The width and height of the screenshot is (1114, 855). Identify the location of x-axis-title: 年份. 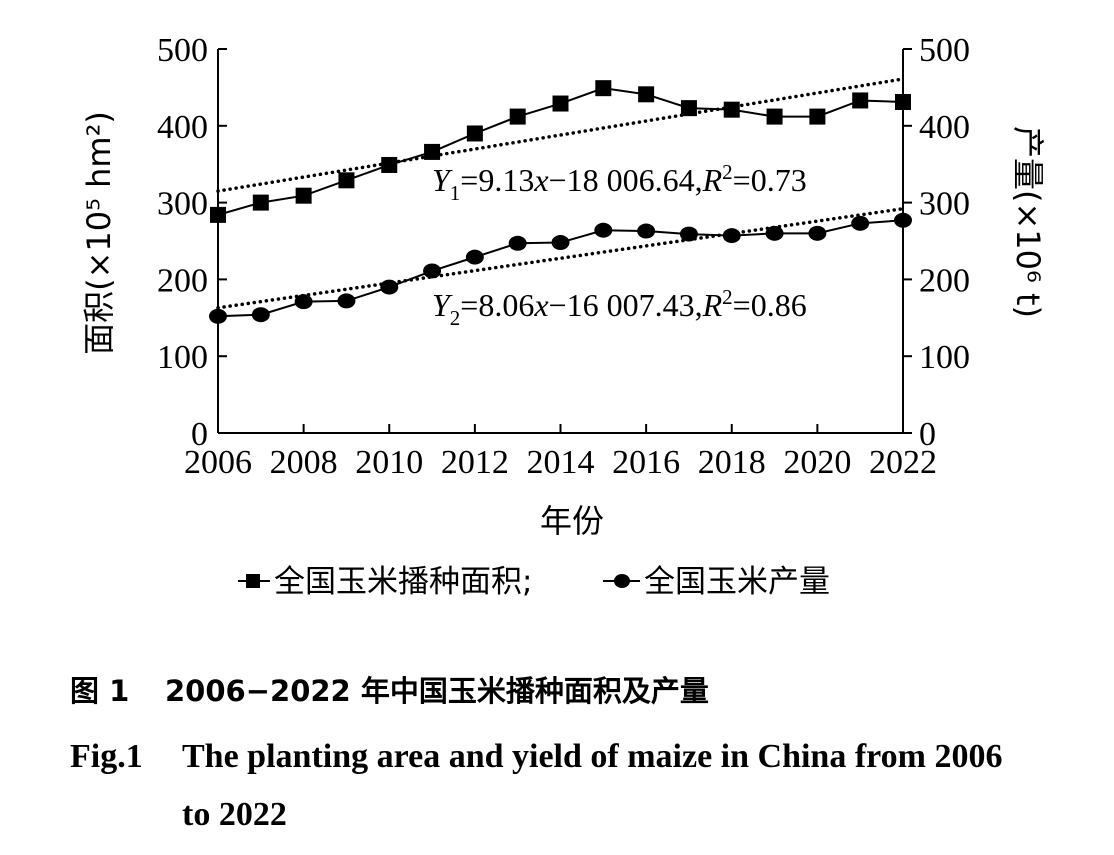
(572, 521).